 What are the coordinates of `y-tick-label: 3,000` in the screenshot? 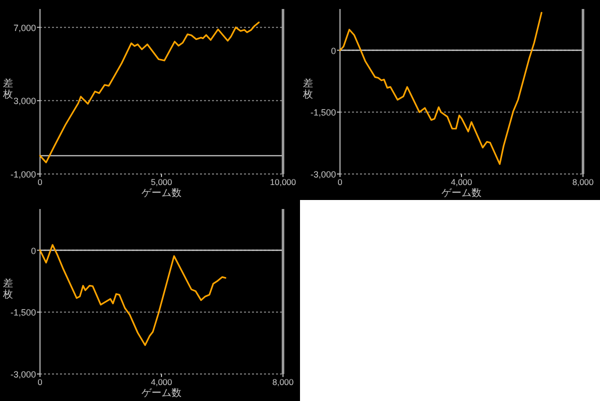 It's located at (24, 101).